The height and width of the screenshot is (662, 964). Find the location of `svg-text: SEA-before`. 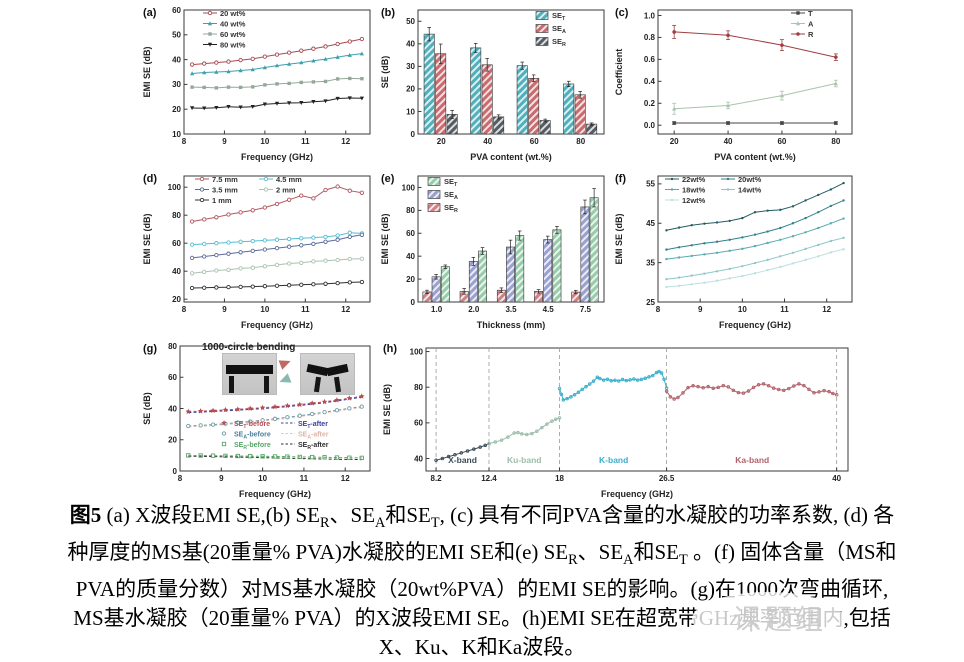

svg-text: SEA-before is located at coordinates (252, 436).